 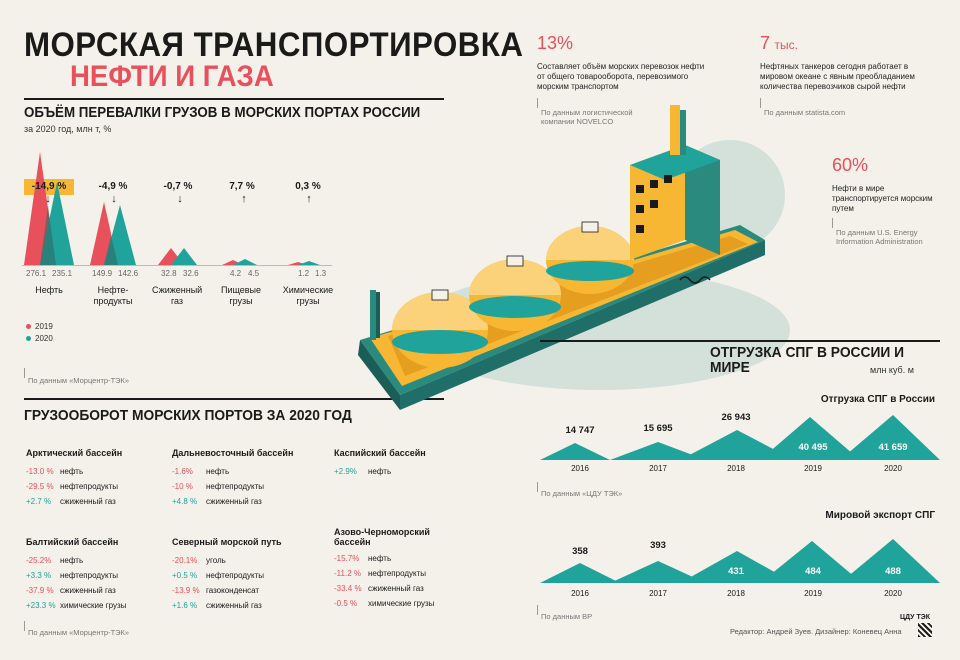 I want to click on lng-unit: млн куб. м, so click(x=892, y=370).